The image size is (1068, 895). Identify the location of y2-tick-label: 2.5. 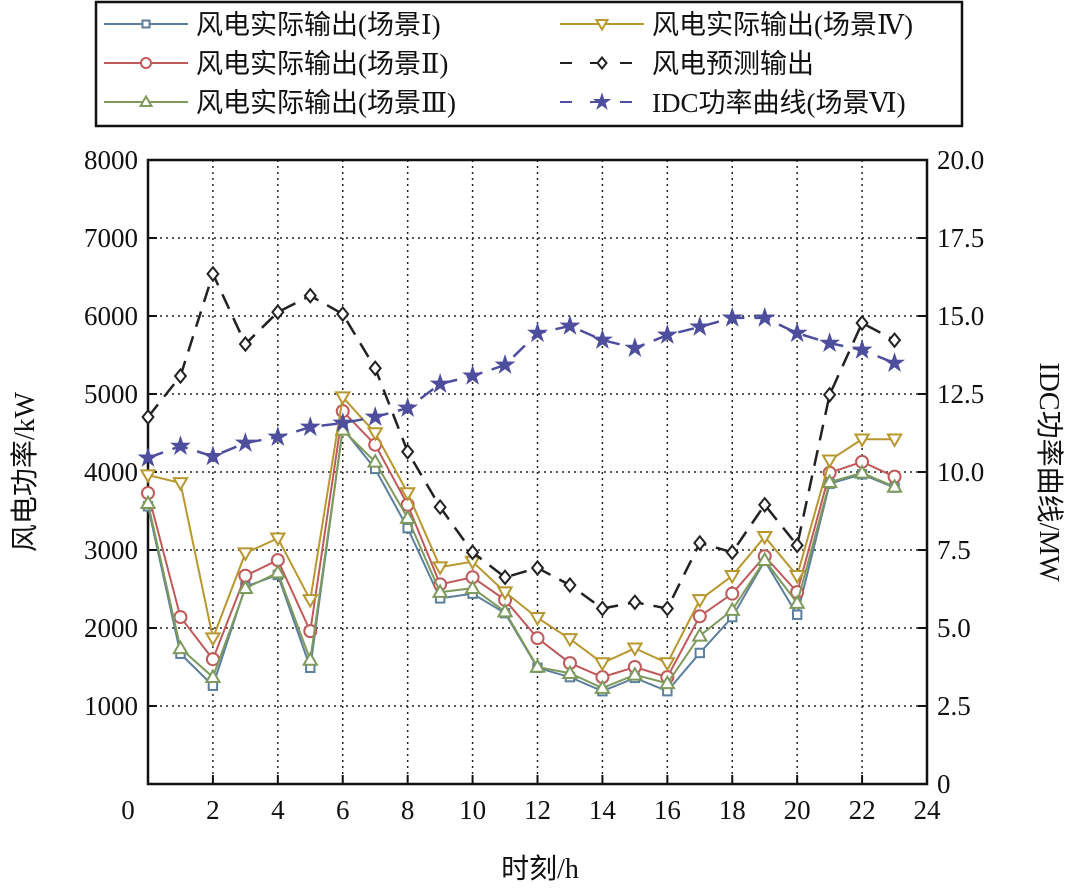
(954, 706).